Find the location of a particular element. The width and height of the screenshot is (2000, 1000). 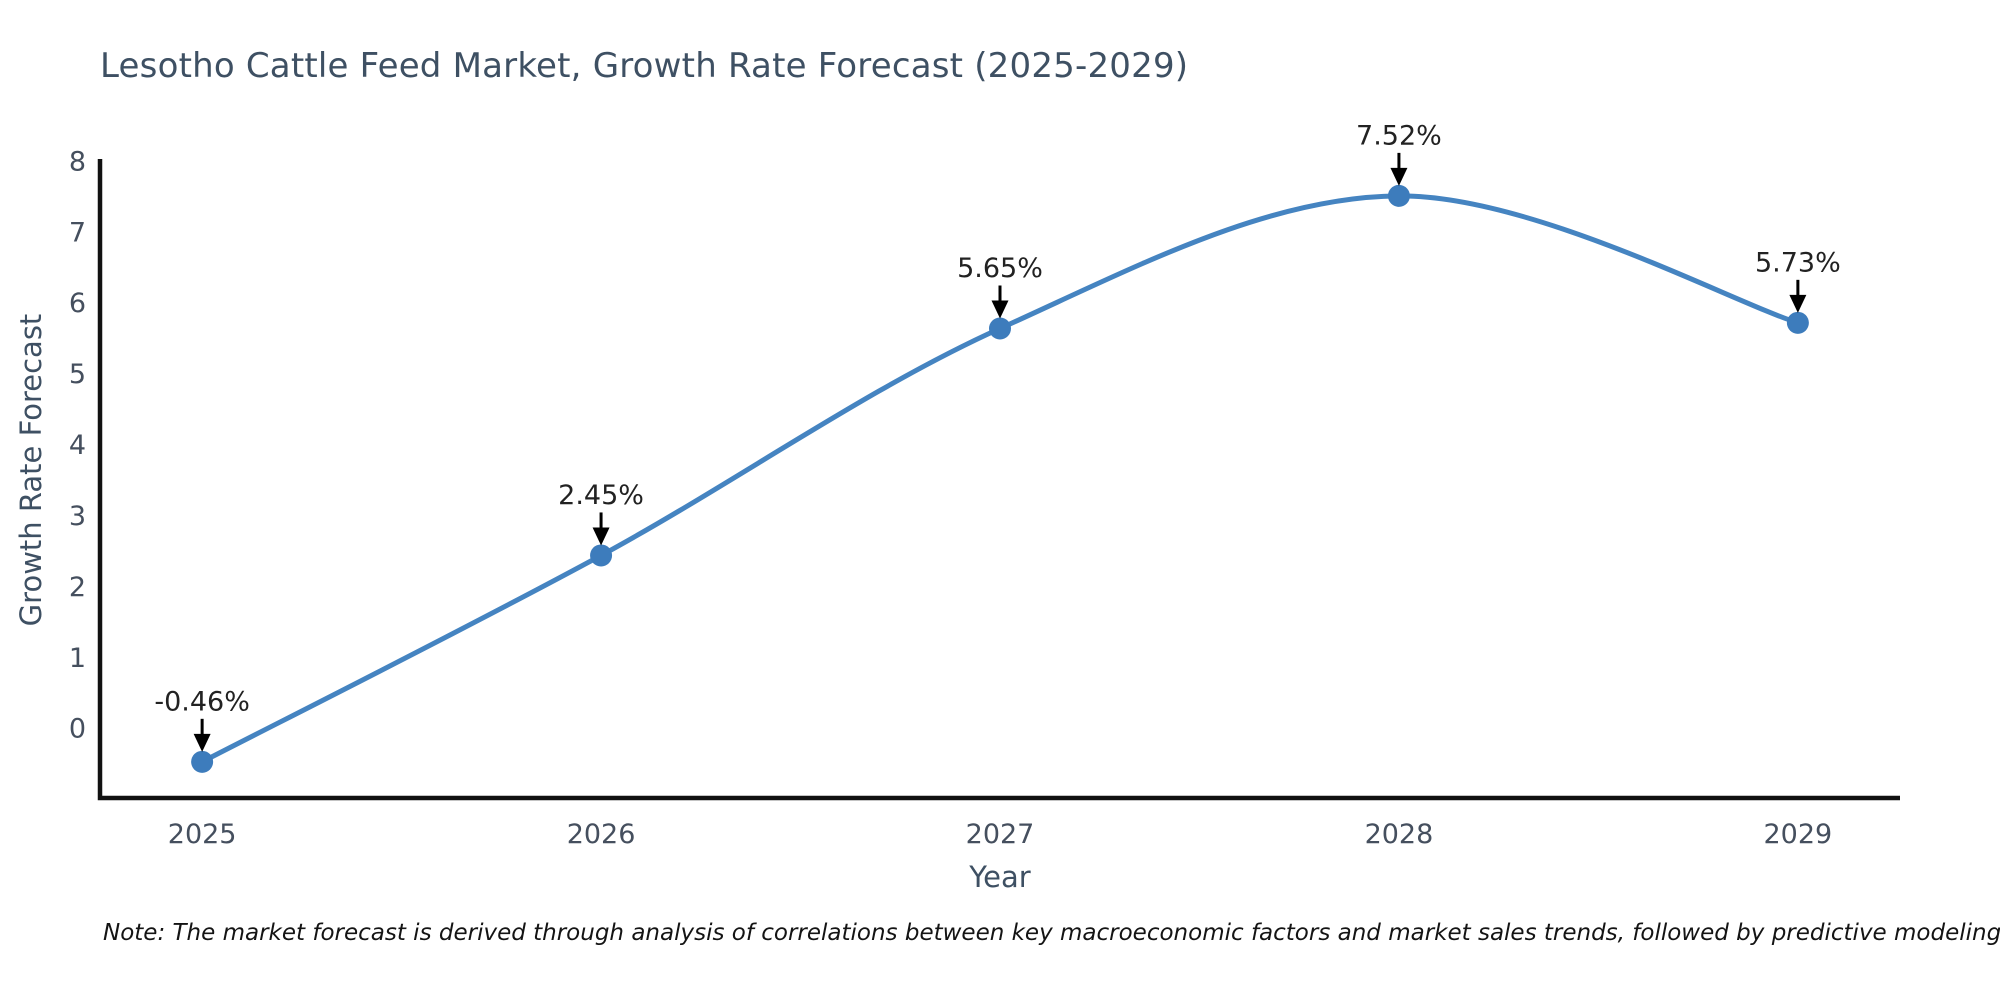

x-tick-label: 2025 is located at coordinates (202, 834).